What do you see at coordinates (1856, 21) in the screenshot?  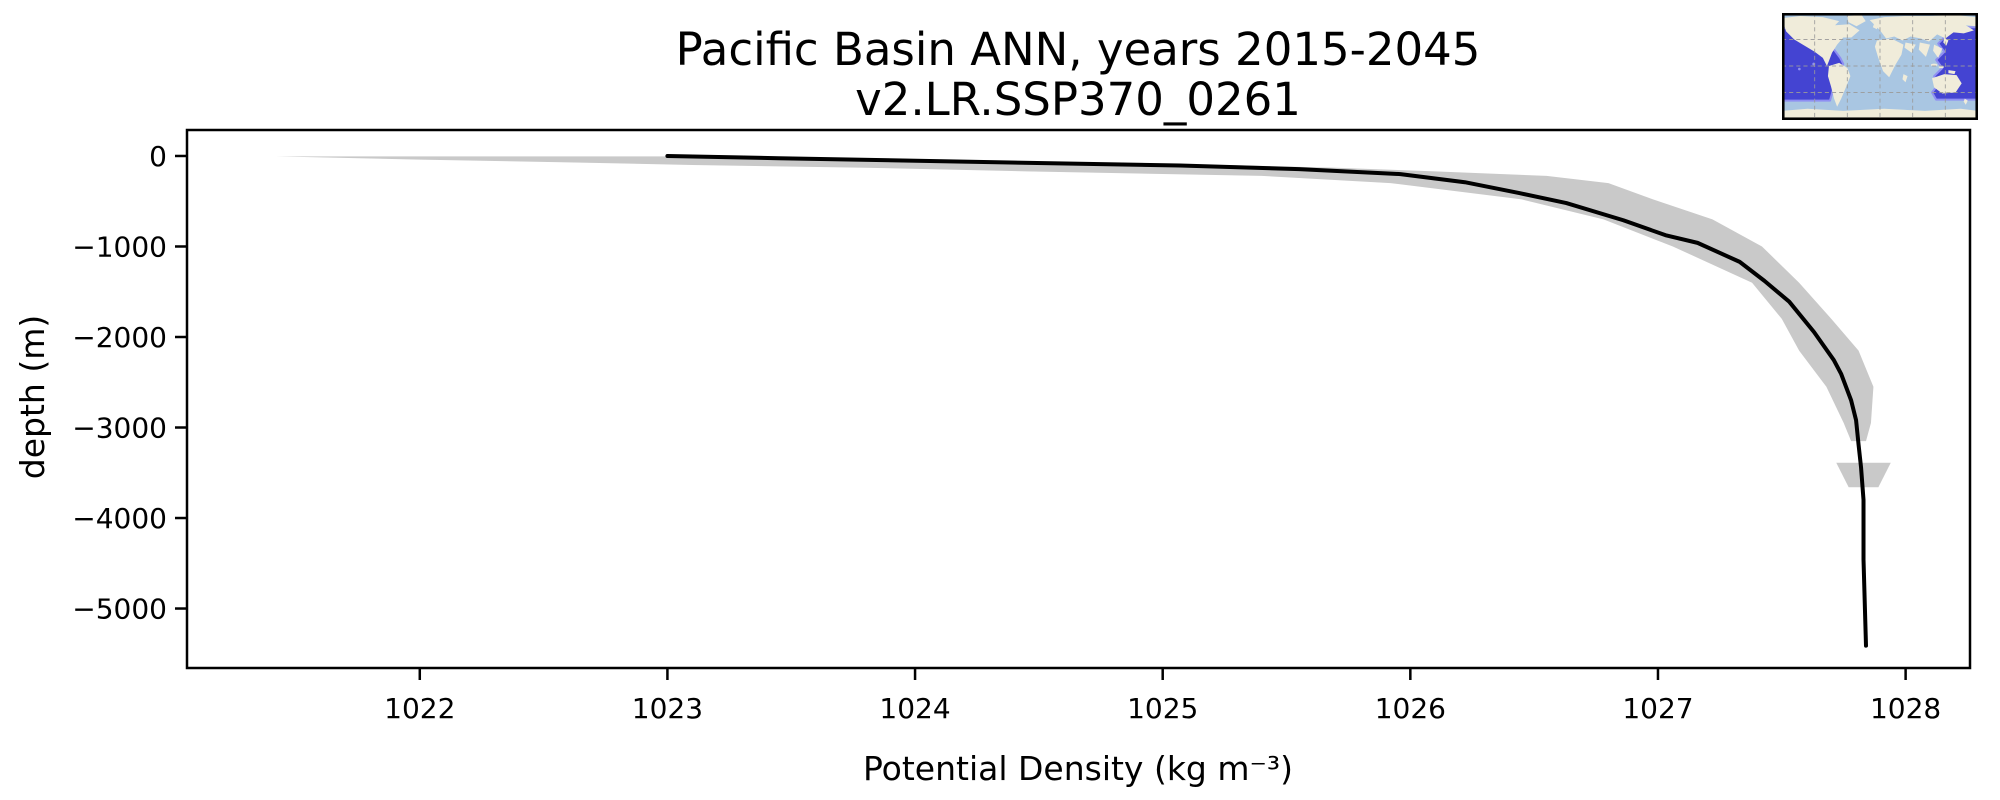 I see `land-greenland` at bounding box center [1856, 21].